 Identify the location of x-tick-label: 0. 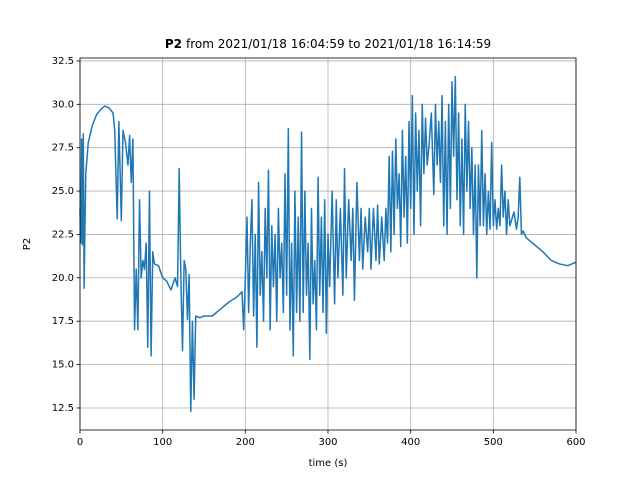
(80, 442).